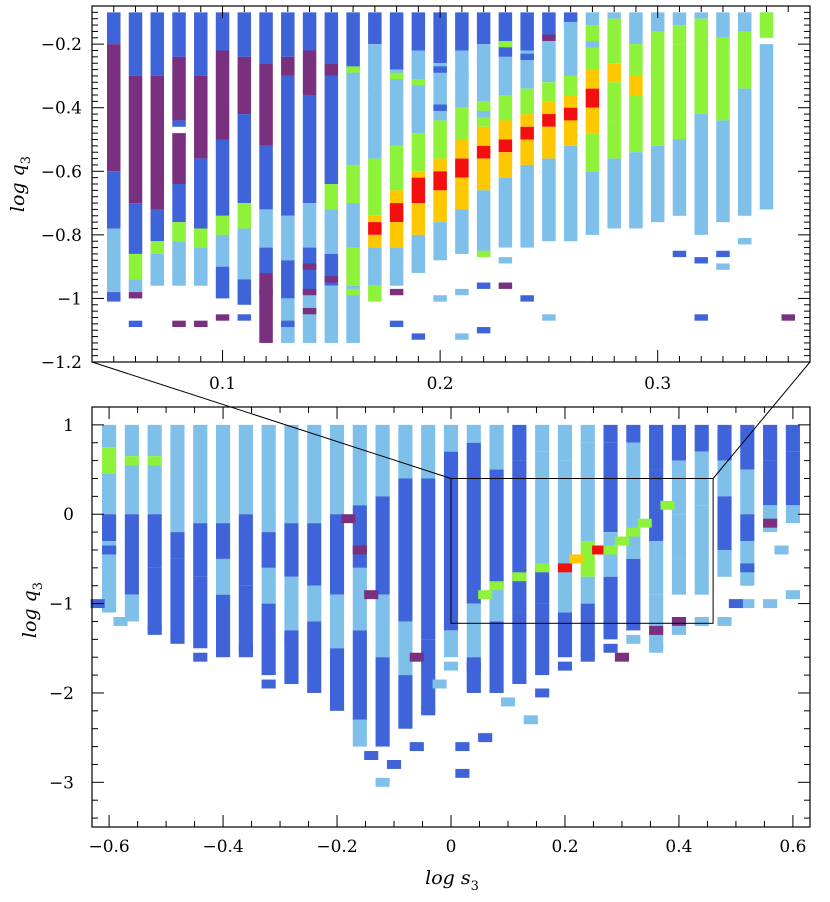 Image resolution: width=830 pixels, height=902 pixels. Describe the element at coordinates (61, 204) in the screenshot. I see `top-y-tick-labels: −0.2 −0.4 −0.6 −0.8 −1 −1.2` at that location.